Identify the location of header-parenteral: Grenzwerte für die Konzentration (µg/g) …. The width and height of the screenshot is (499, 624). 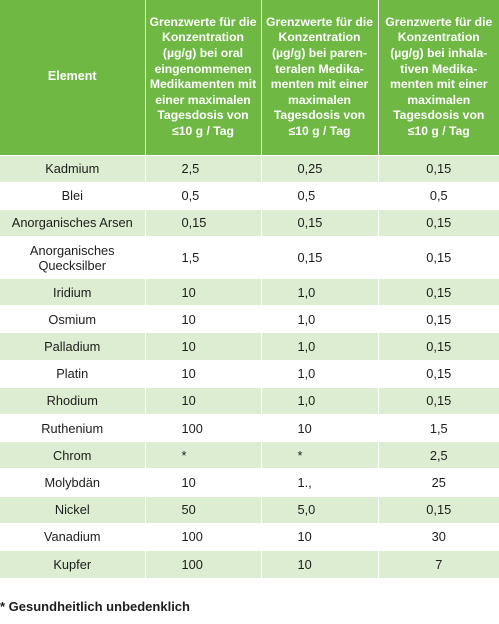
(319, 77).